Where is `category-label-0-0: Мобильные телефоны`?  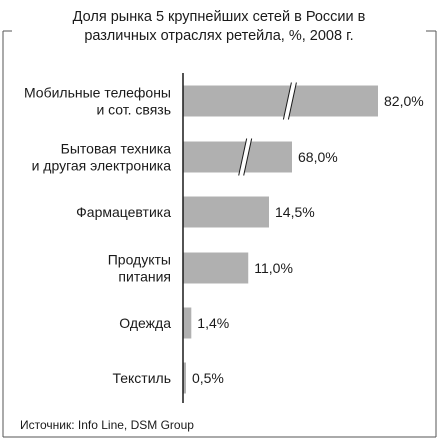
category-label-0-0: Мобильные телефоны is located at coordinates (97, 93).